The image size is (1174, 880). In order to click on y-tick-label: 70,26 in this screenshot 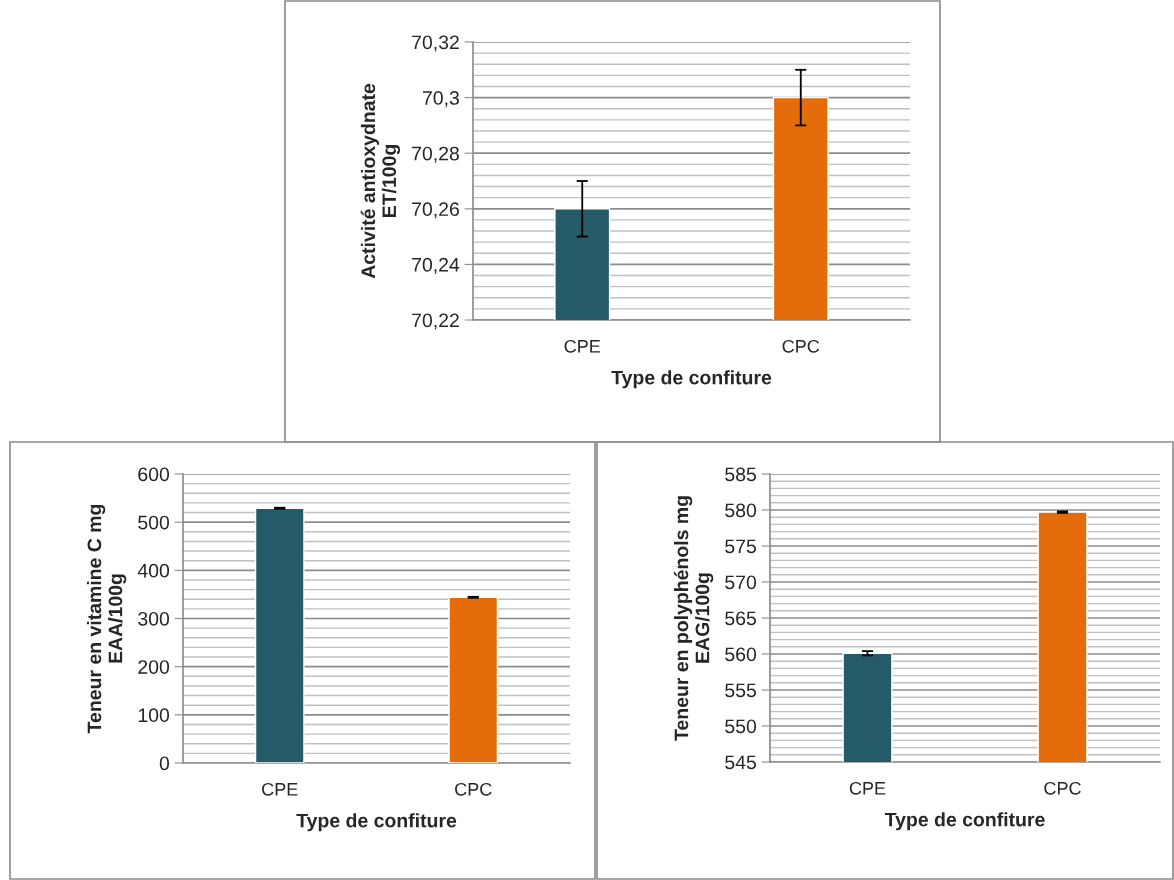, I will do `click(435, 210)`.